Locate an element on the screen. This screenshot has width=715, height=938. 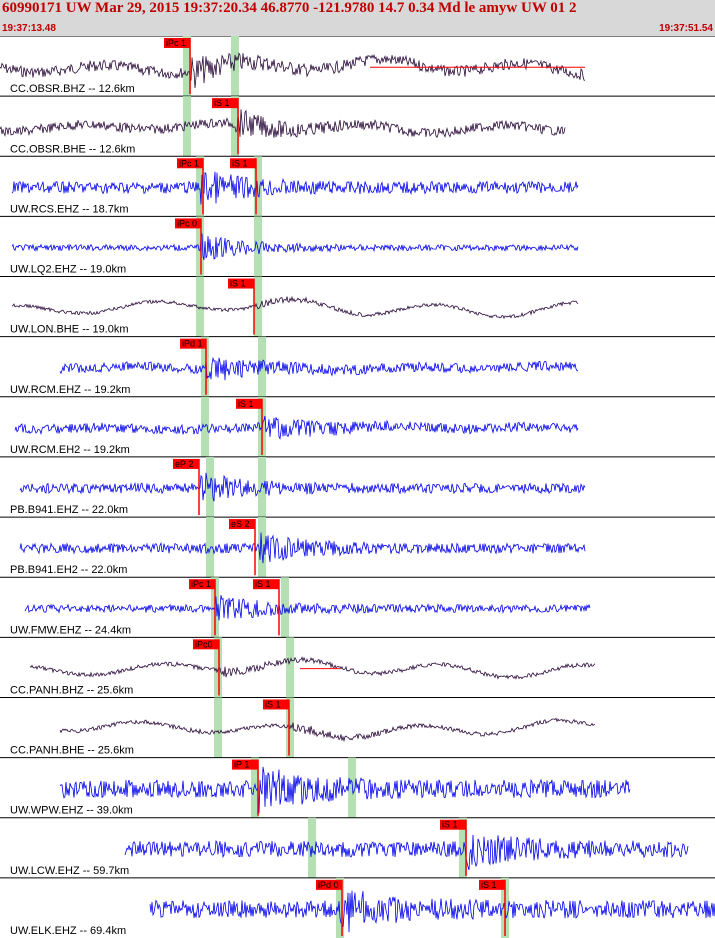
pick-marker: iPc 0 is located at coordinates (188, 246).